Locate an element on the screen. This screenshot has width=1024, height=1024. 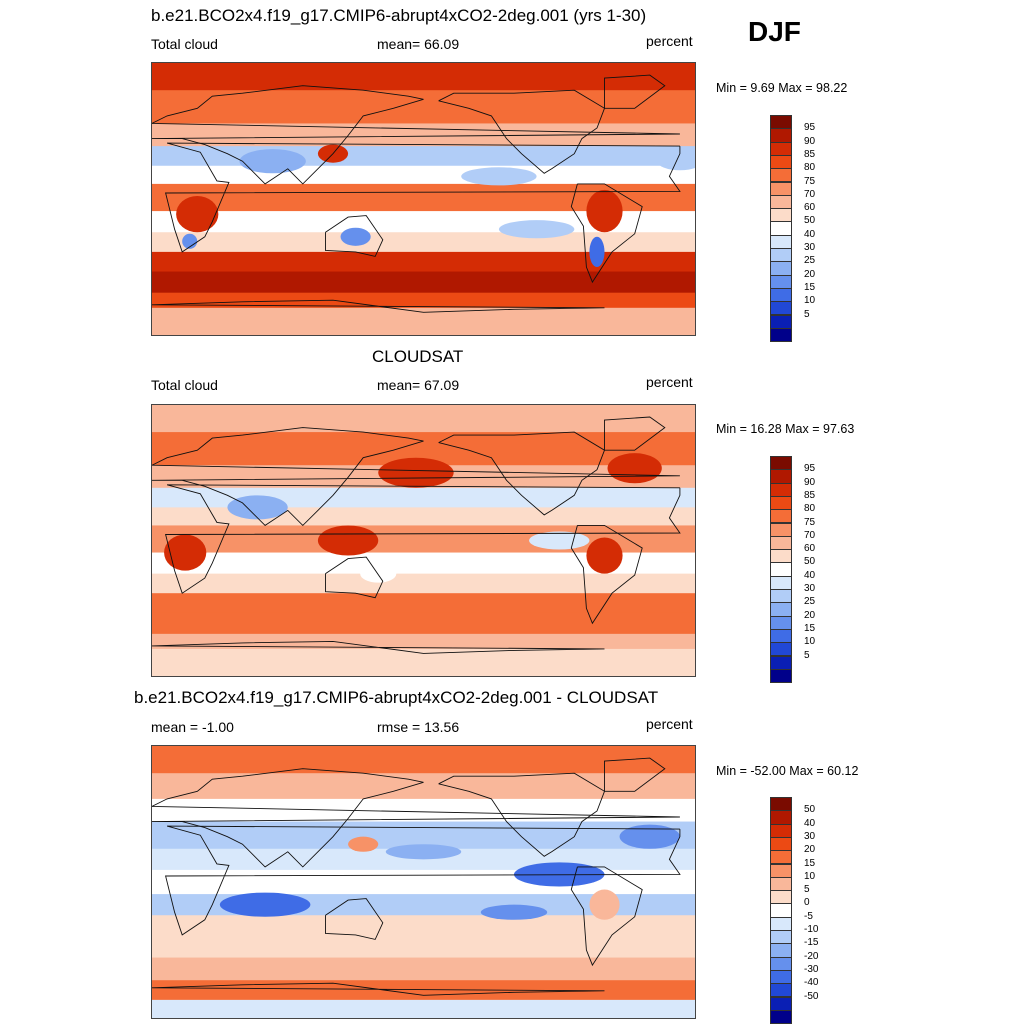
minmax-obs: Min = 16.28 Max = 97.63 is located at coordinates (785, 429).